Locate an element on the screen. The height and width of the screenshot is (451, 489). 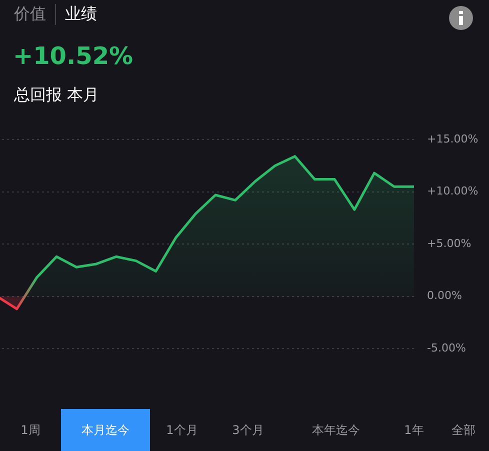
text: 1个月 is located at coordinates (182, 430).